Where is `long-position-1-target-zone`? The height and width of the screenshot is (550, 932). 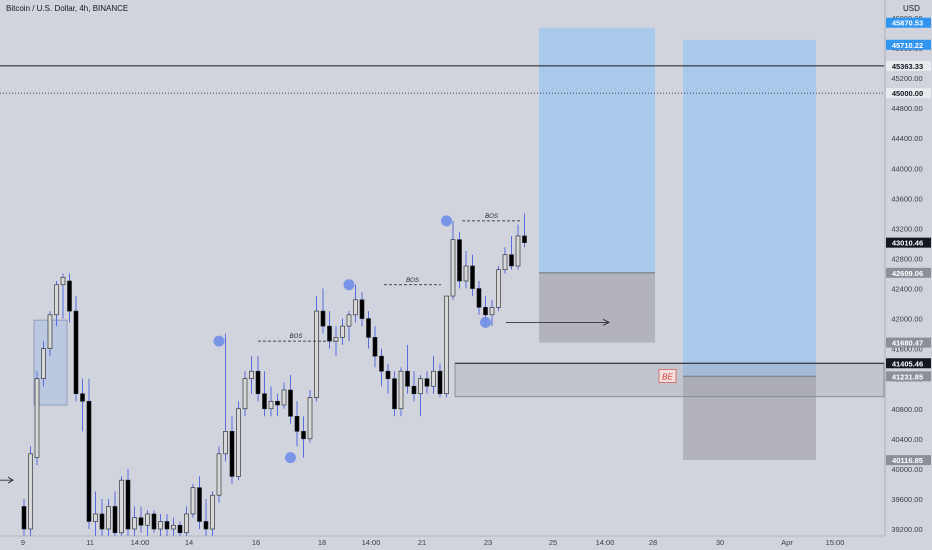
long-position-1-target-zone is located at coordinates (597, 150).